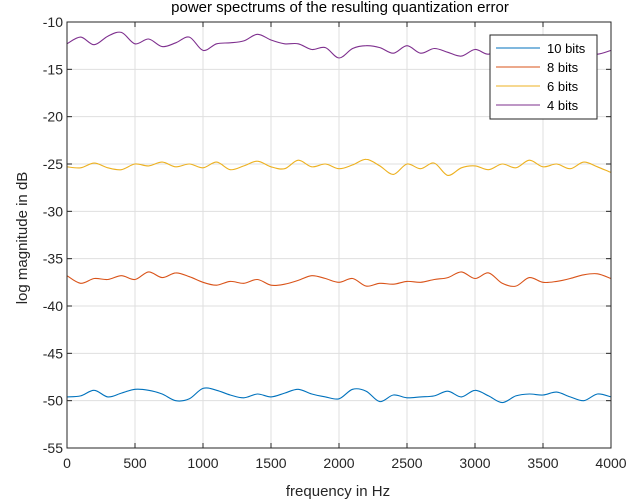  Describe the element at coordinates (53, 22) in the screenshot. I see `y-tick-label: -10` at that location.